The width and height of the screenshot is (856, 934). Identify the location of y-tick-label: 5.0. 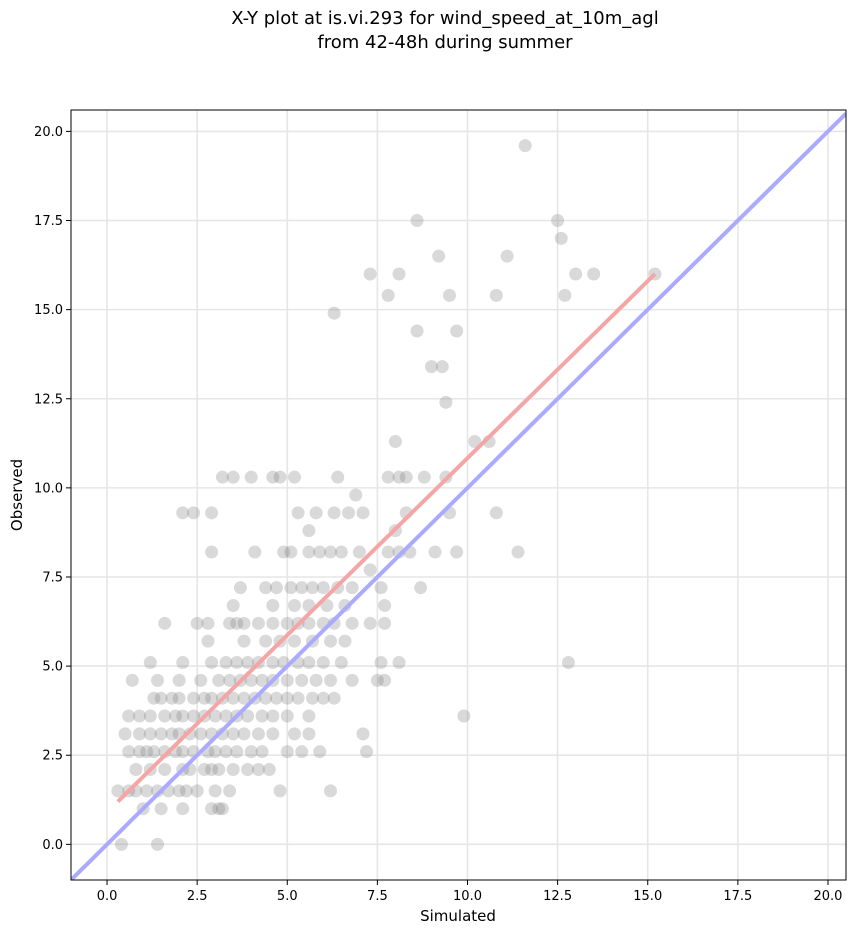
(52, 667).